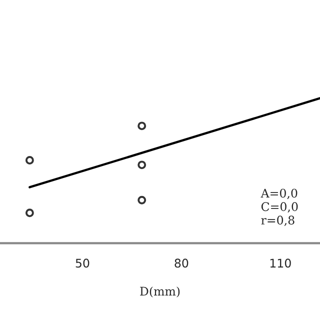  What do you see at coordinates (279, 207) in the screenshot?
I see `annotation: C=0,0` at bounding box center [279, 207].